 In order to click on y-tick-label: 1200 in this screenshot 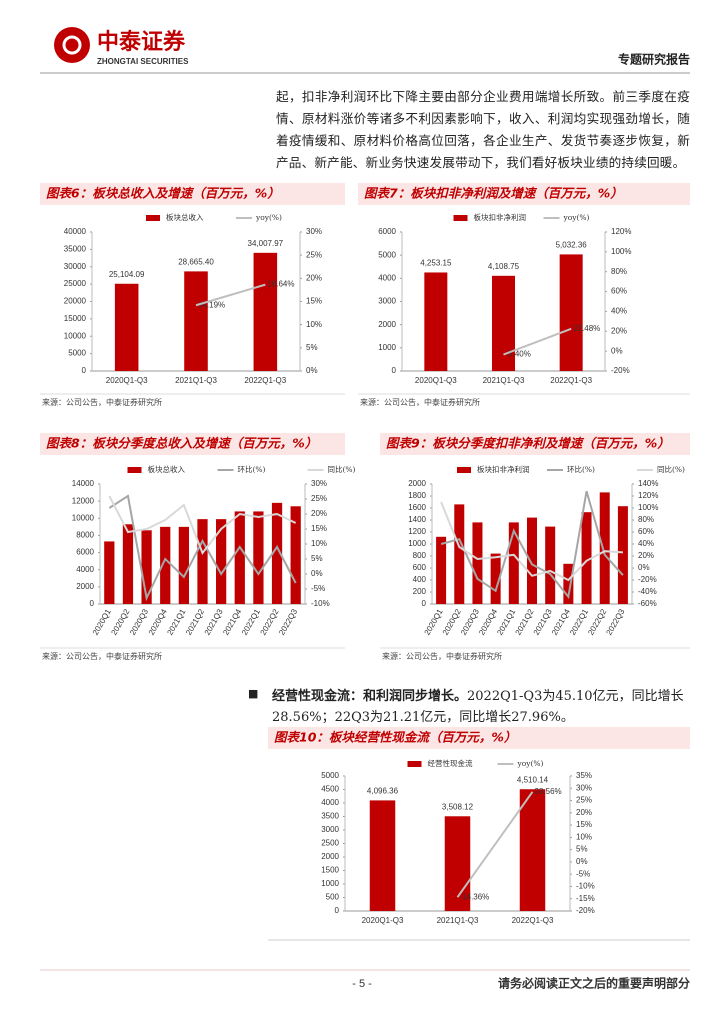, I will do `click(417, 531)`.